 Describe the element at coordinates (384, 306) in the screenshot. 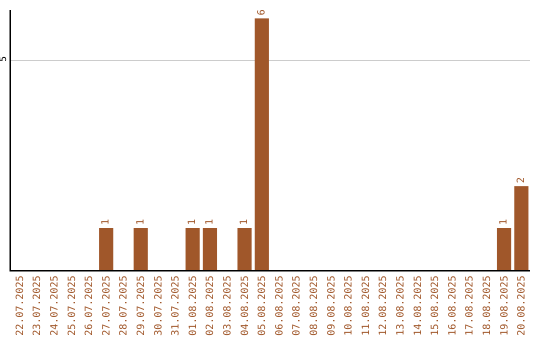

I see `x-tick-label: 12.08.2025` at that location.